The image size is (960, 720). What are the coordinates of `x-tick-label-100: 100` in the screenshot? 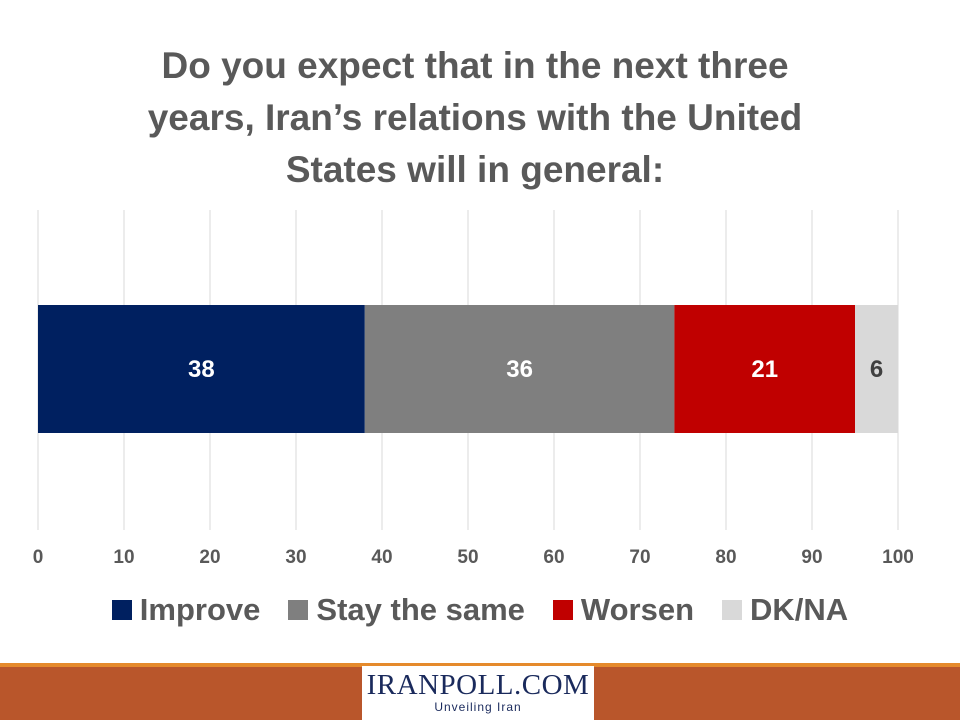 It's located at (898, 557).